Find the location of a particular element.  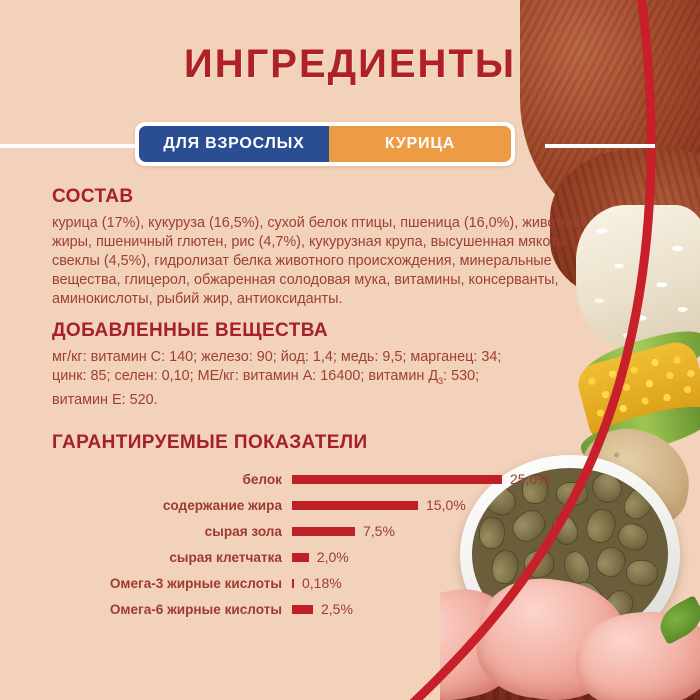

chart-value-label: 7,5% is located at coordinates (379, 531).